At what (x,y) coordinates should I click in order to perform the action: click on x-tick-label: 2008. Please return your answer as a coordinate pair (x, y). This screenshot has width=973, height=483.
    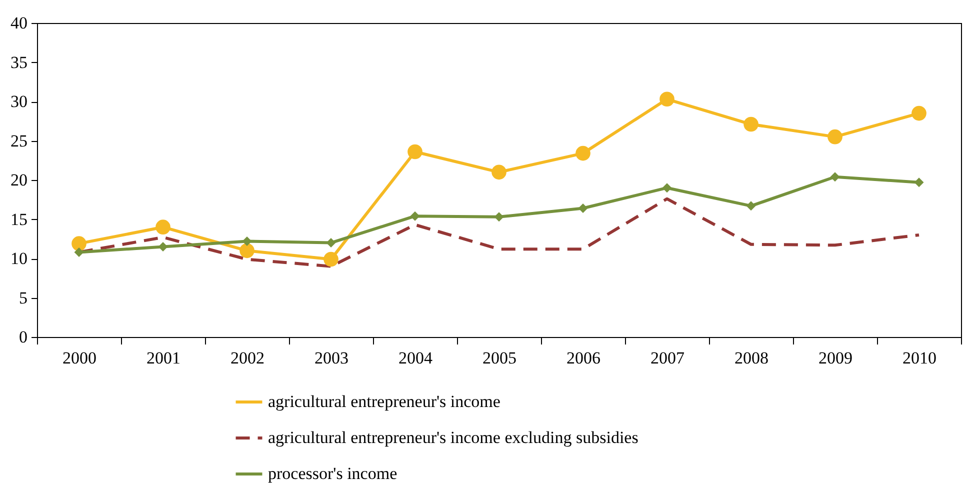
    Looking at the image, I should click on (751, 358).